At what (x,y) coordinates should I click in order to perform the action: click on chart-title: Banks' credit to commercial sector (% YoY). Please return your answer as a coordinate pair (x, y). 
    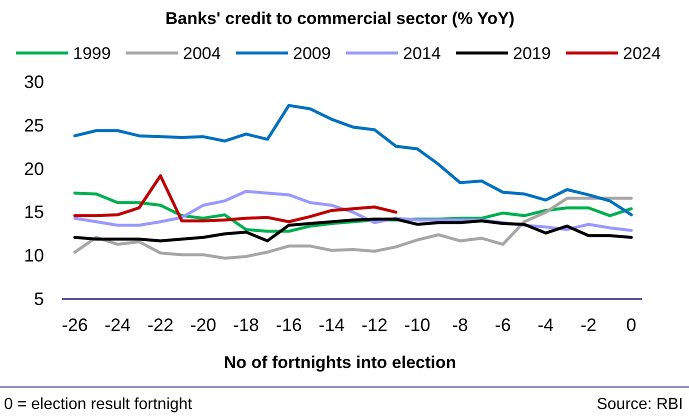
    Looking at the image, I should click on (340, 18).